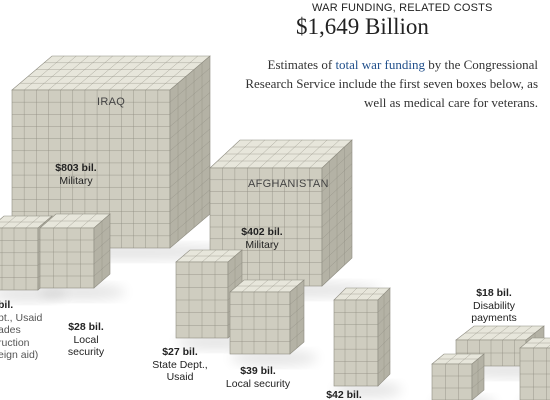  Describe the element at coordinates (262, 232) in the screenshot. I see `amount-afghan-military: $402 bil.` at that location.